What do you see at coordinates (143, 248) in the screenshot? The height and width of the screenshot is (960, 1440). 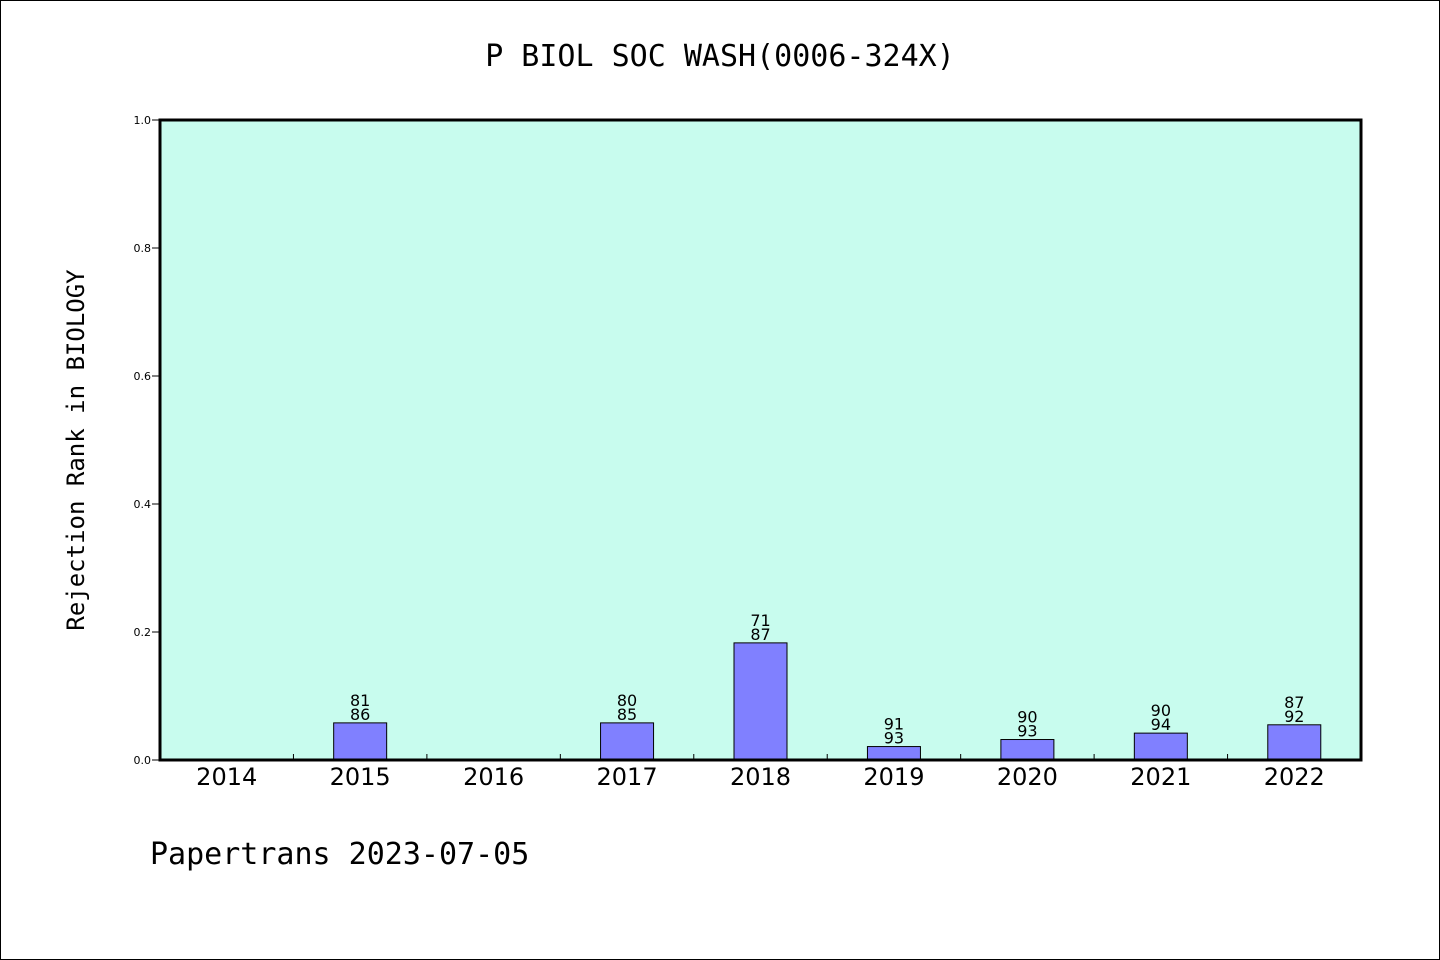 I see `y-tick-label: 0.8` at bounding box center [143, 248].